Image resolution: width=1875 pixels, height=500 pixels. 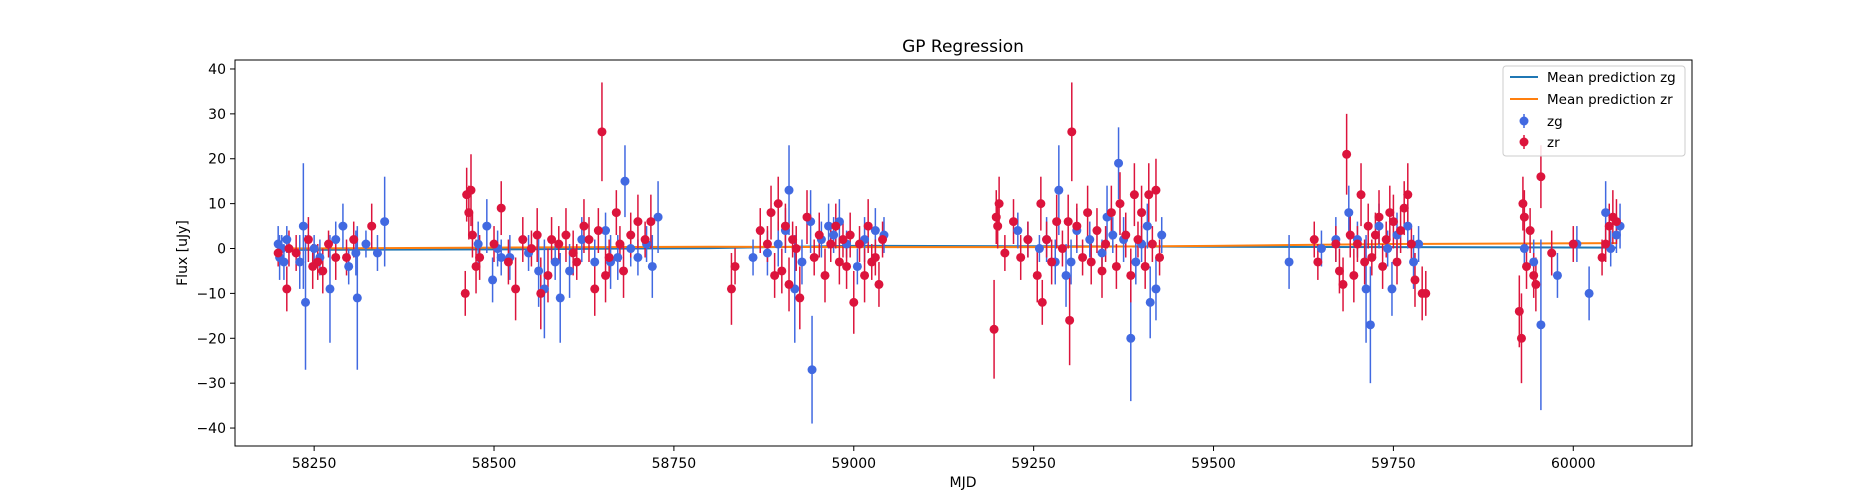 What do you see at coordinates (854, 464) in the screenshot?
I see `x-tick-label: 59000` at bounding box center [854, 464].